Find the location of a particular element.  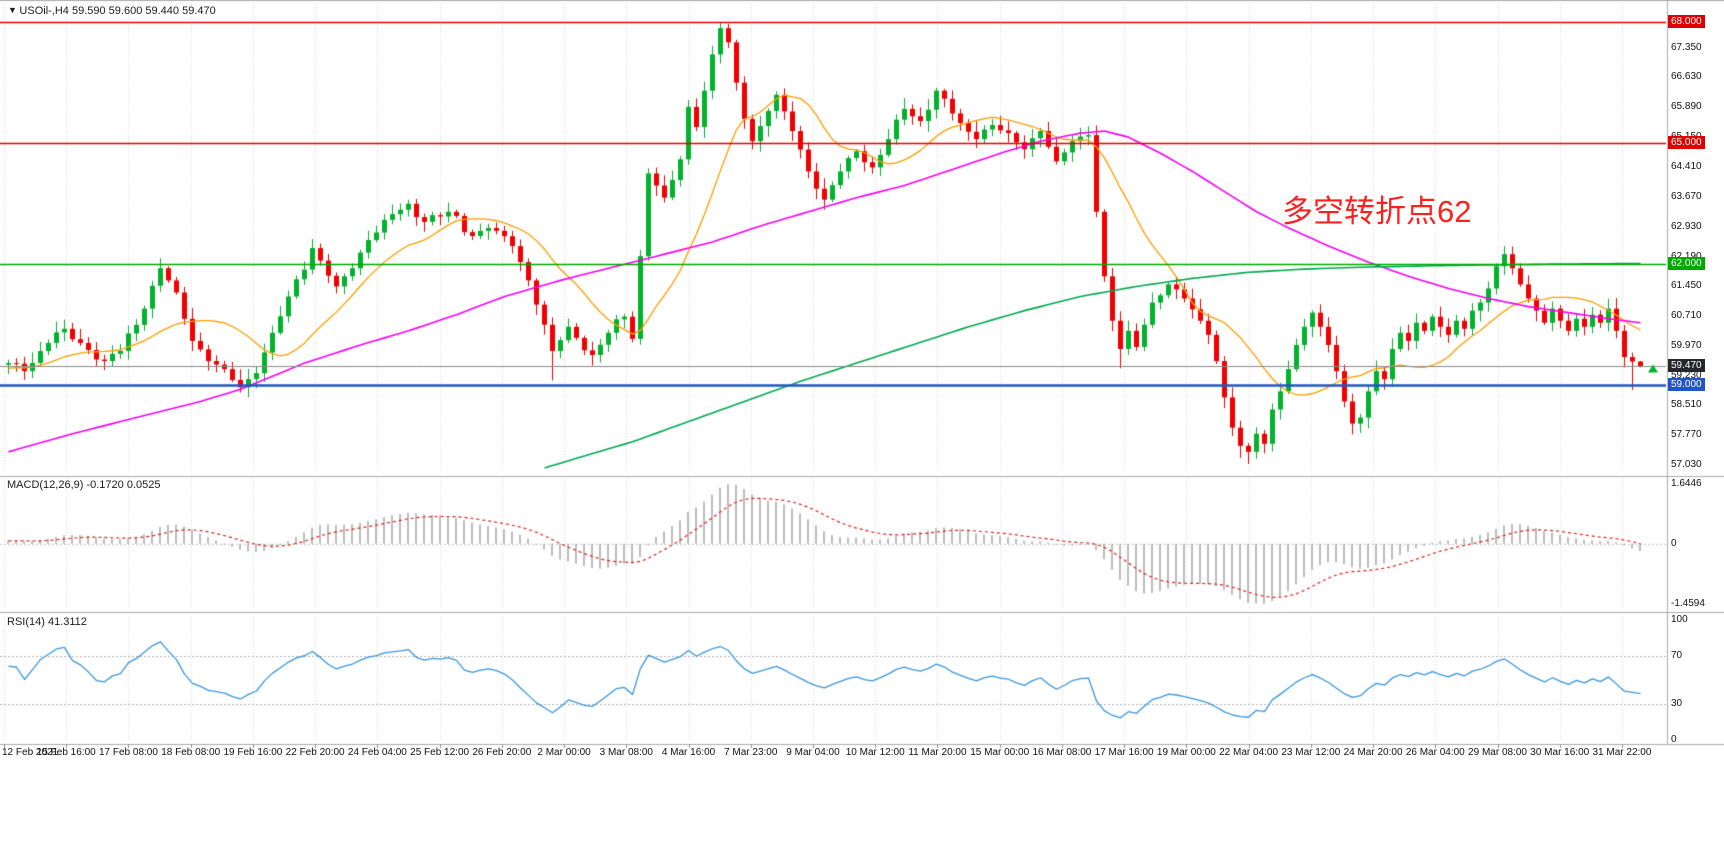

rsi-label: RSI(14) 41.3112 is located at coordinates (47, 622).